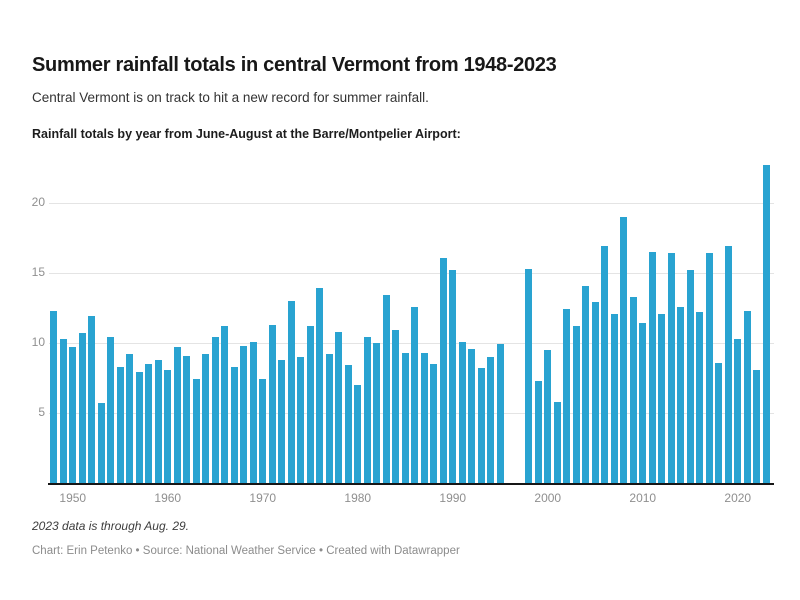  I want to click on bar-1998, so click(529, 375).